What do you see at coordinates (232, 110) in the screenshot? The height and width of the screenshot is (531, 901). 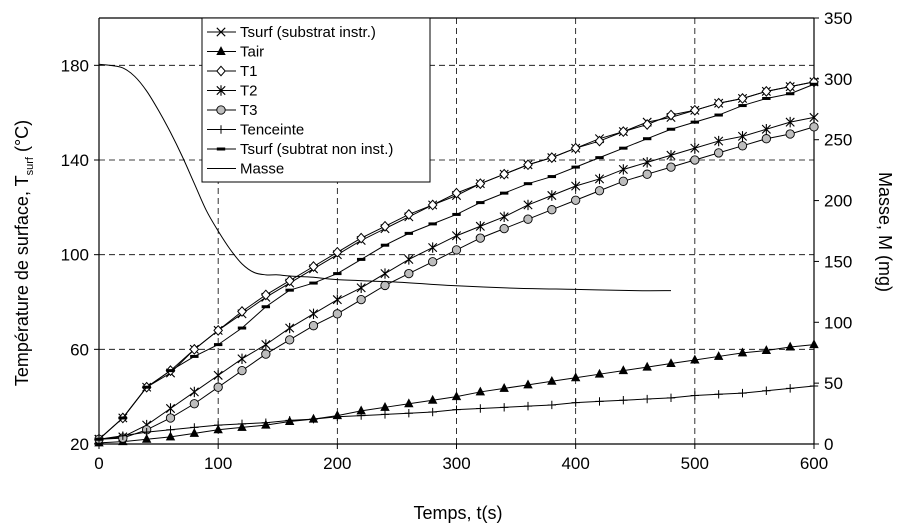 I see `legend-item: T3` at bounding box center [232, 110].